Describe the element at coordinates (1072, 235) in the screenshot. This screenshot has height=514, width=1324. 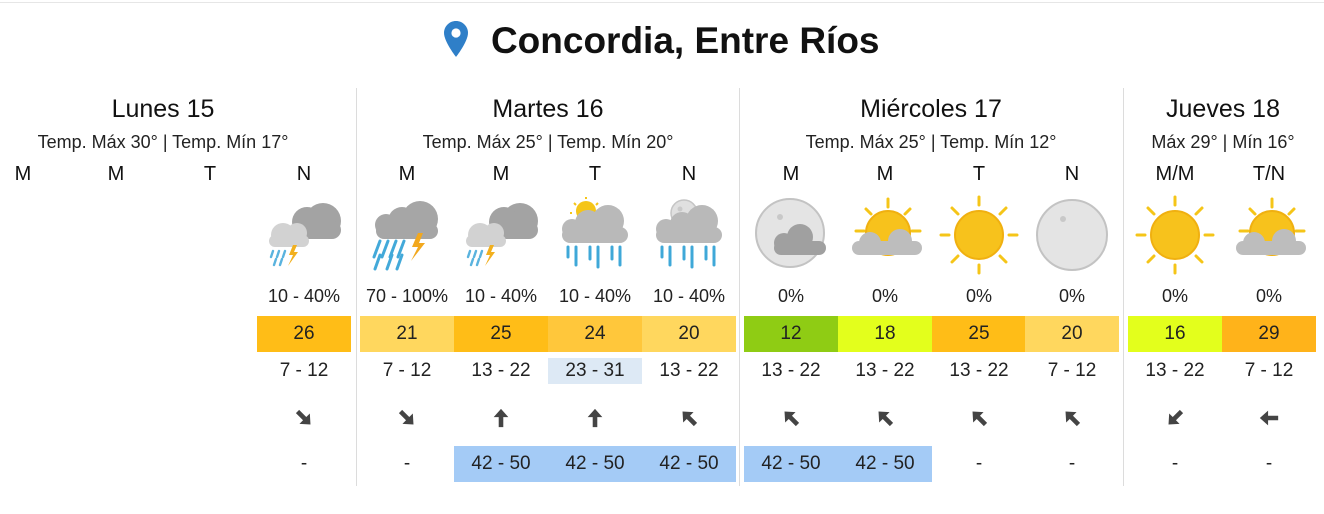
I see `moon-icon` at that location.